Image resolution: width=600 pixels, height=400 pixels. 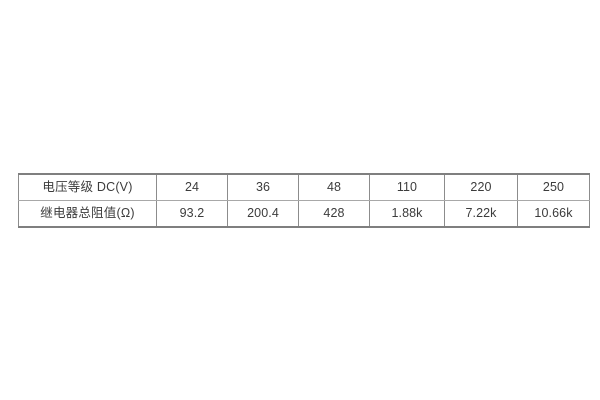 I want to click on voltage-cell-2: 36, so click(x=263, y=187).